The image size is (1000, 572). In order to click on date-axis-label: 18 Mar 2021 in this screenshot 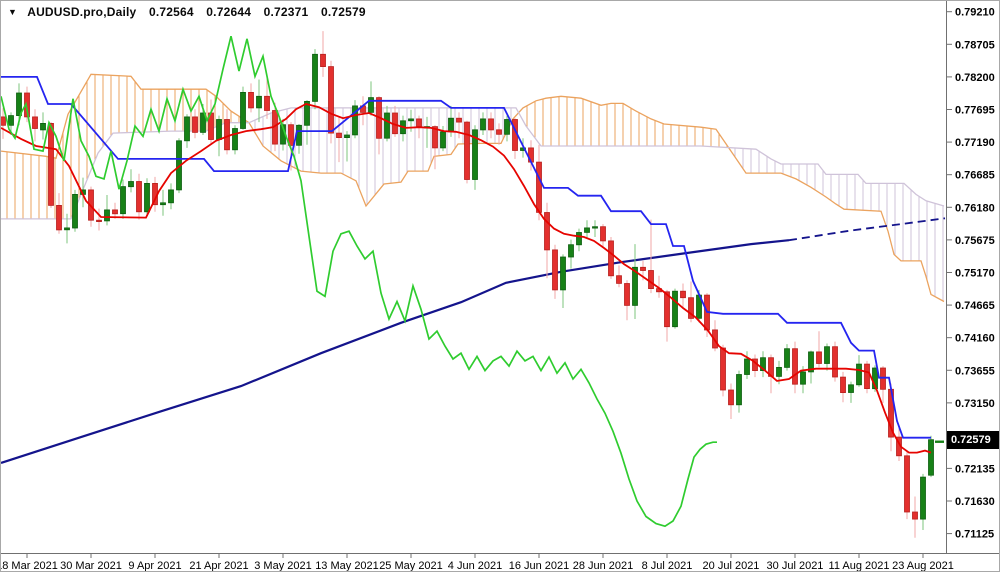, I will do `click(29, 566)`.